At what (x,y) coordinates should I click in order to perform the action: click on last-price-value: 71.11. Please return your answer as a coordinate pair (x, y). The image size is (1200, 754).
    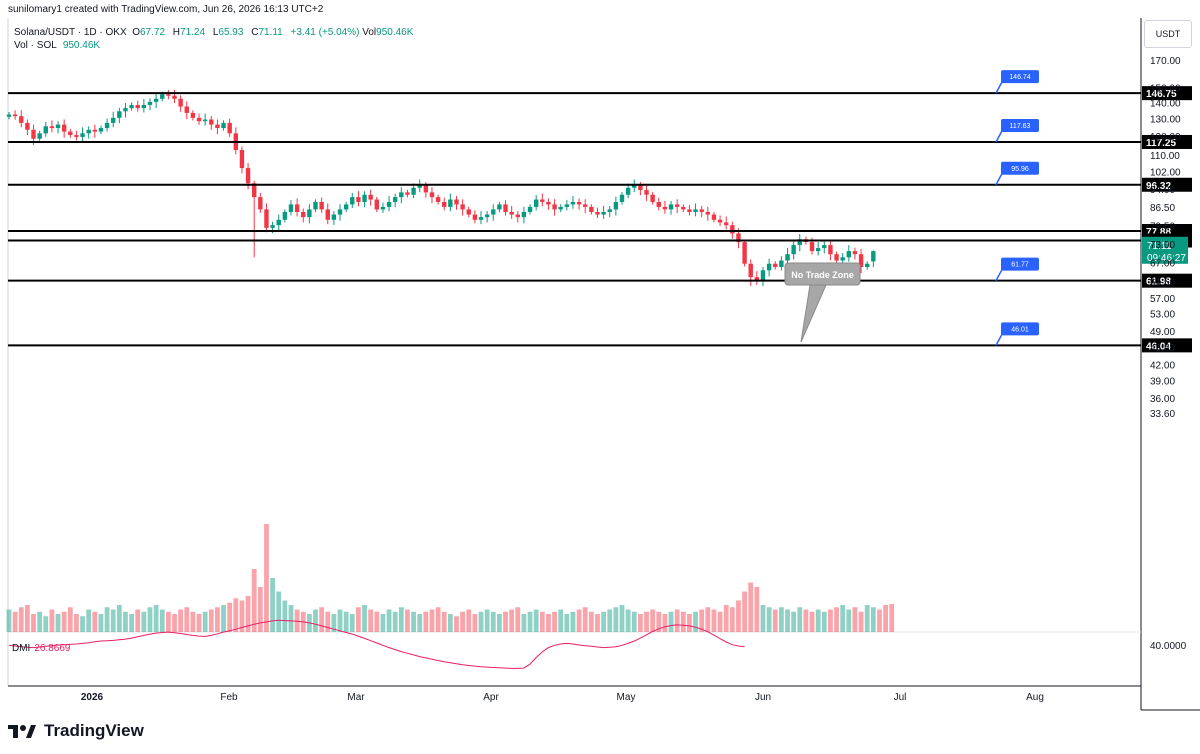
    Looking at the image, I should click on (1159, 246).